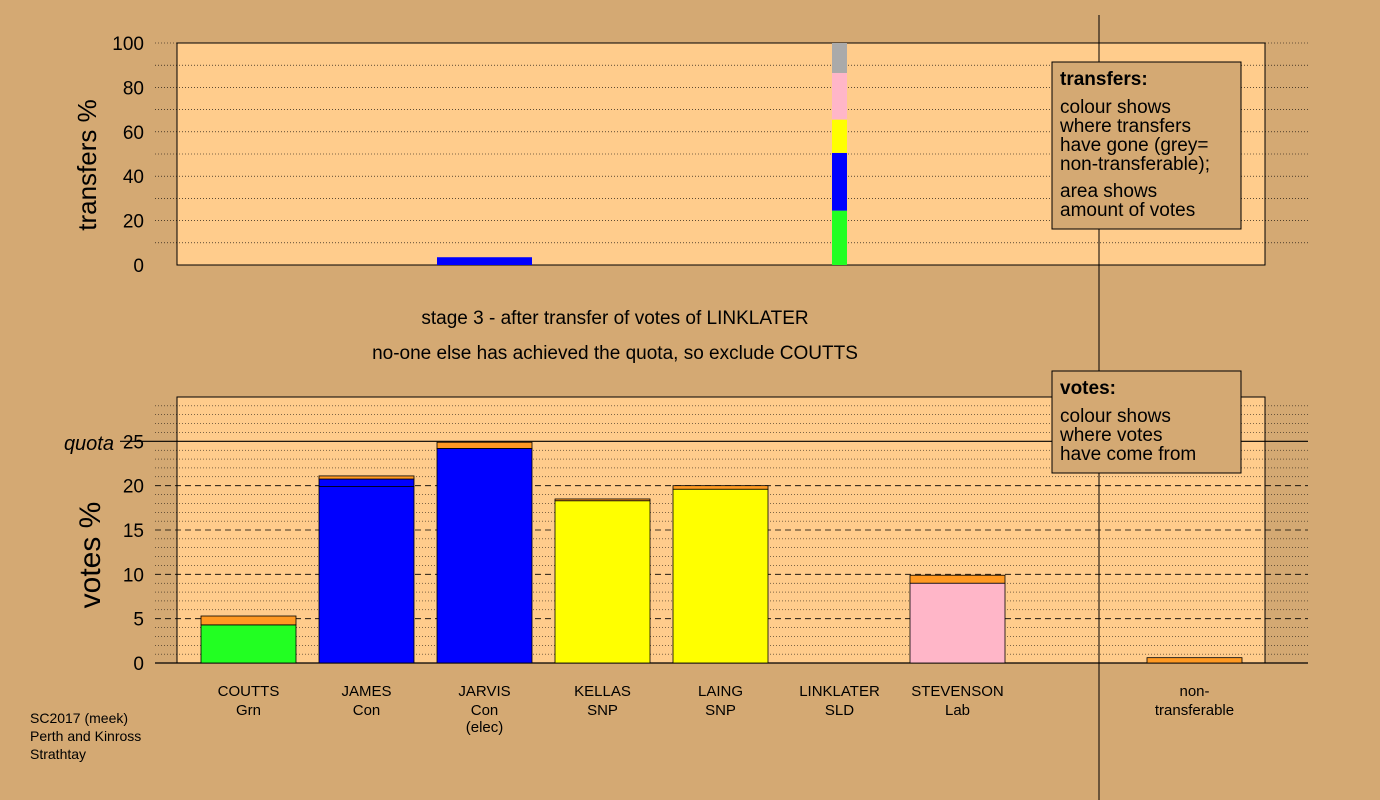 The width and height of the screenshot is (1380, 800). I want to click on votes-legend-line: where votes, so click(1110, 435).